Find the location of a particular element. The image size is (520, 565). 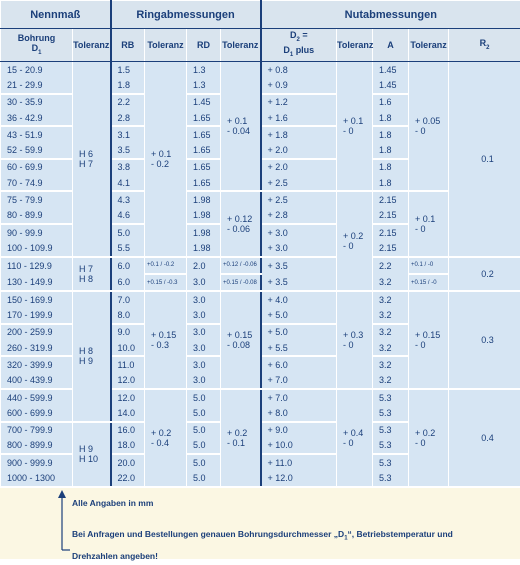

column-header: R2 is located at coordinates (484, 45).